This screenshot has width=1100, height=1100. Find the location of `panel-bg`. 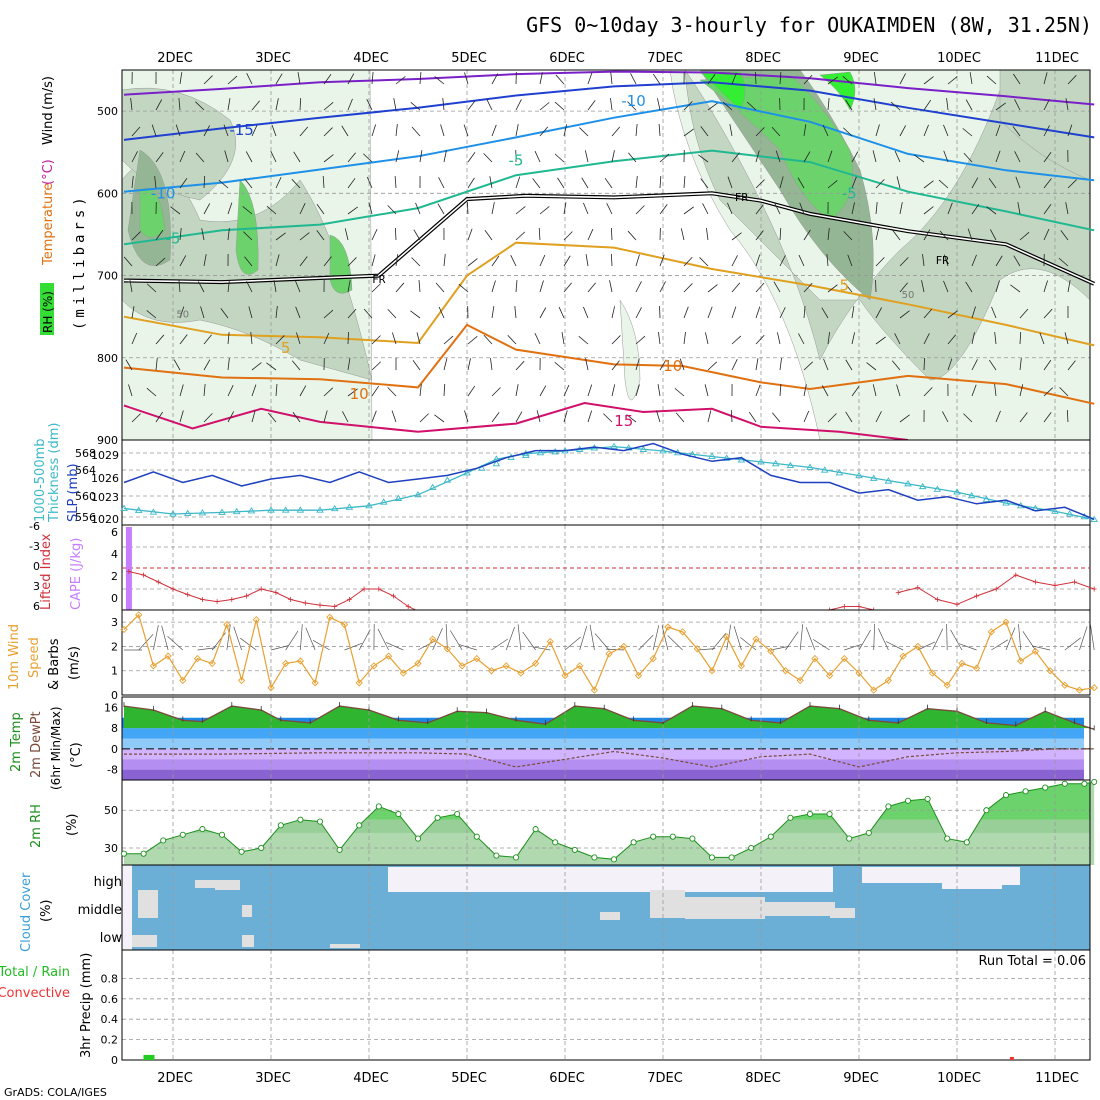

panel-bg is located at coordinates (606, 1005).